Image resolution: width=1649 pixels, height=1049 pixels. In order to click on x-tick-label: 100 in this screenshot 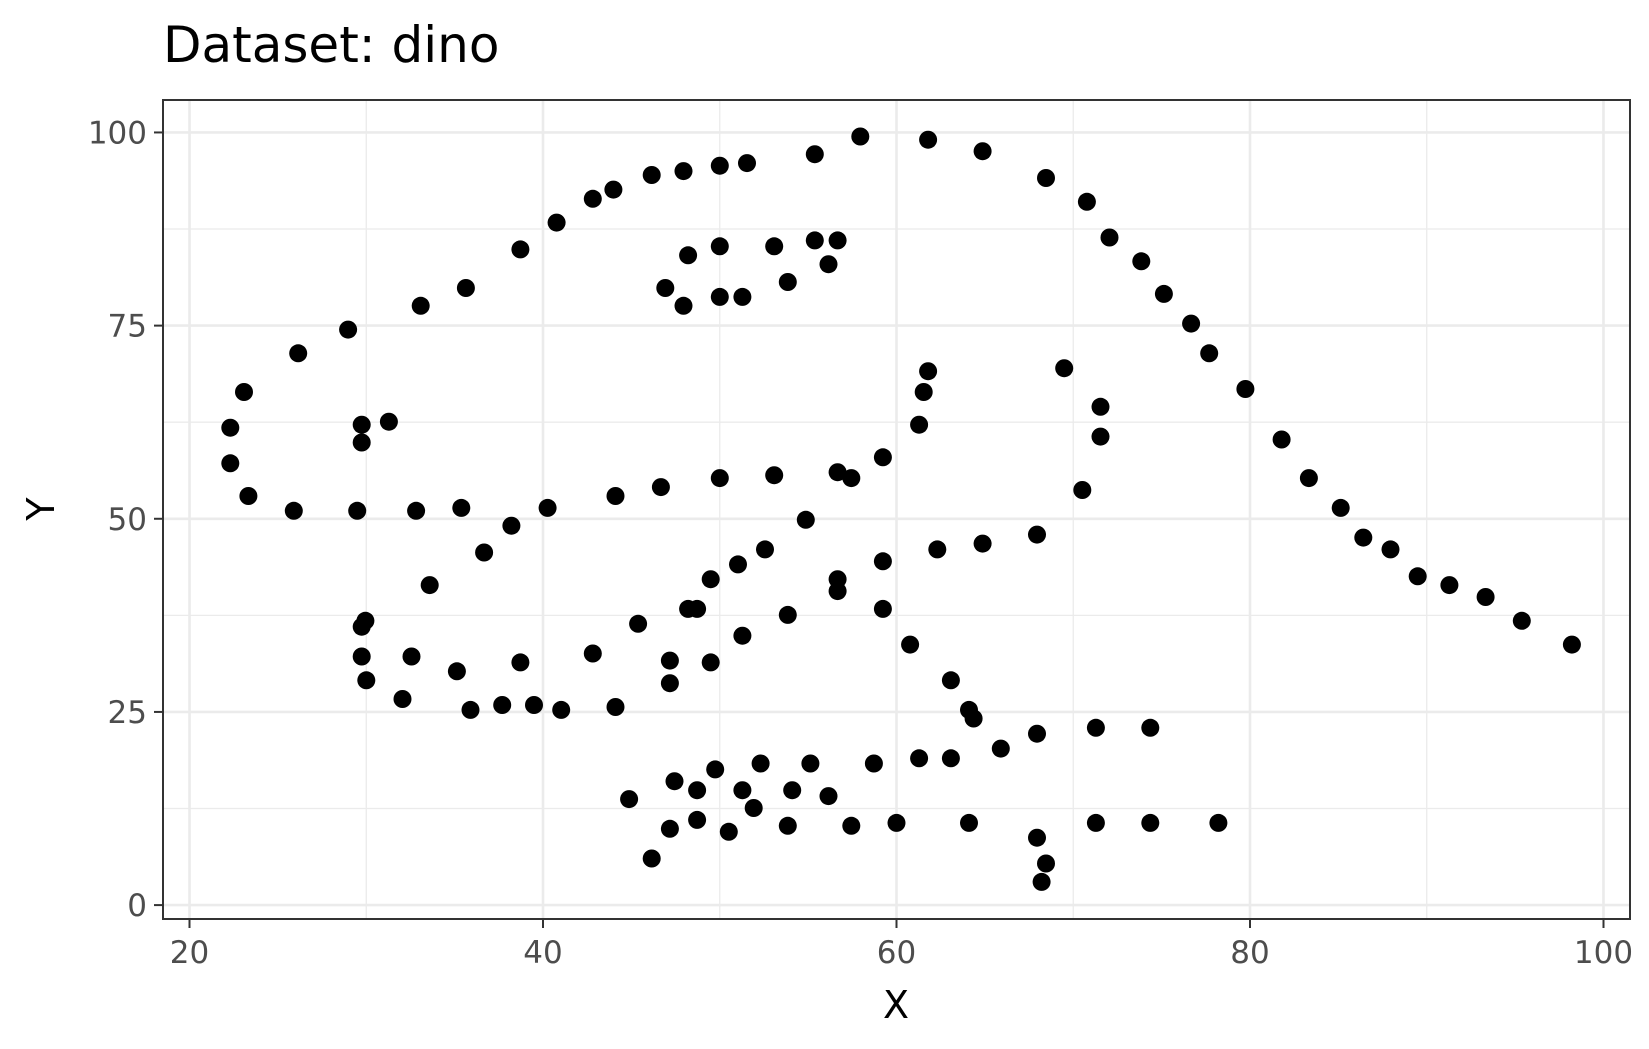, I will do `click(1603, 953)`.